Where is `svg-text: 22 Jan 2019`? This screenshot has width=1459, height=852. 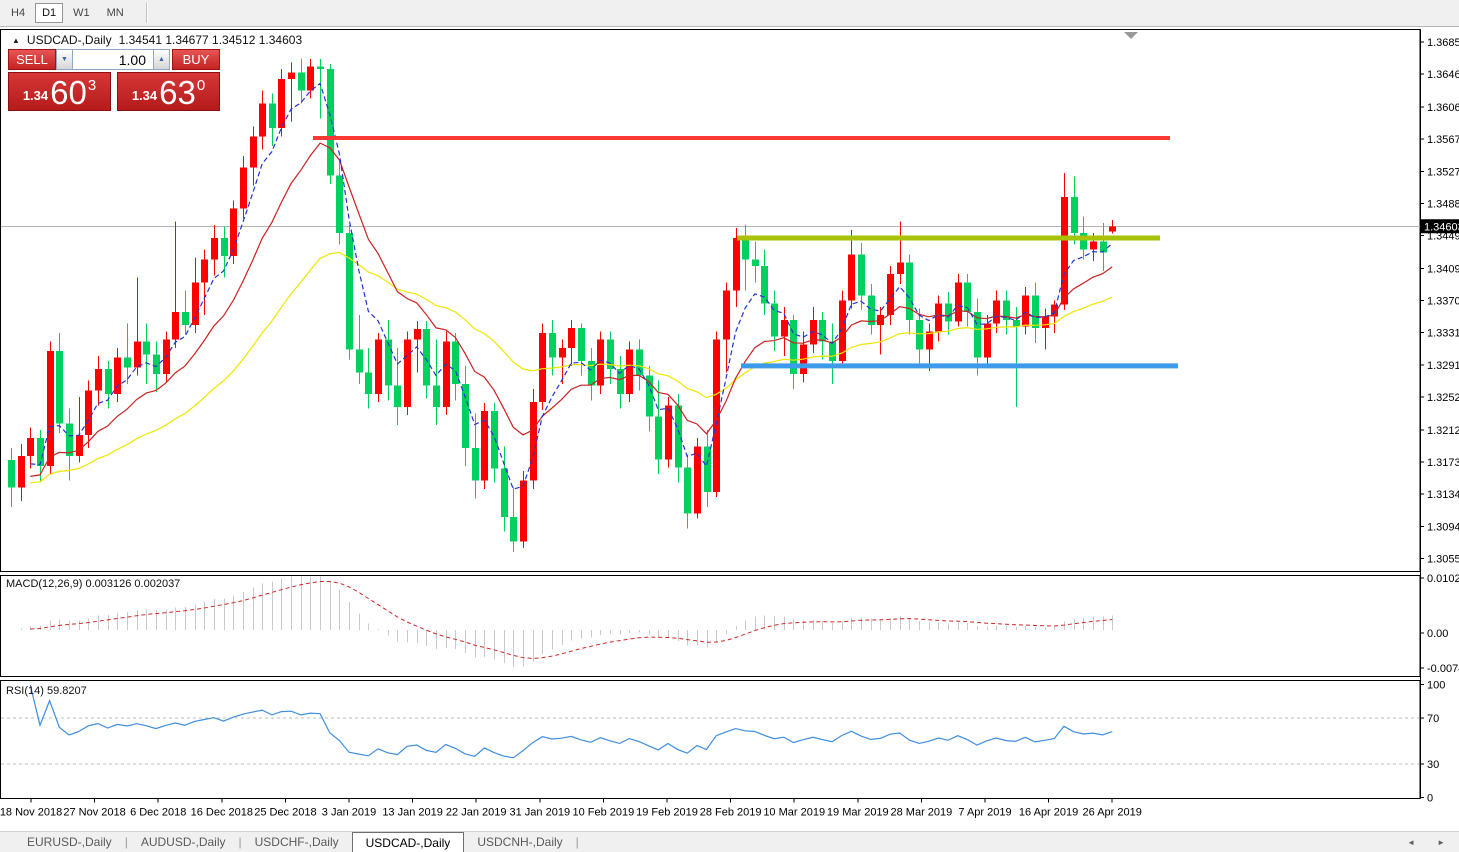 svg-text: 22 Jan 2019 is located at coordinates (476, 813).